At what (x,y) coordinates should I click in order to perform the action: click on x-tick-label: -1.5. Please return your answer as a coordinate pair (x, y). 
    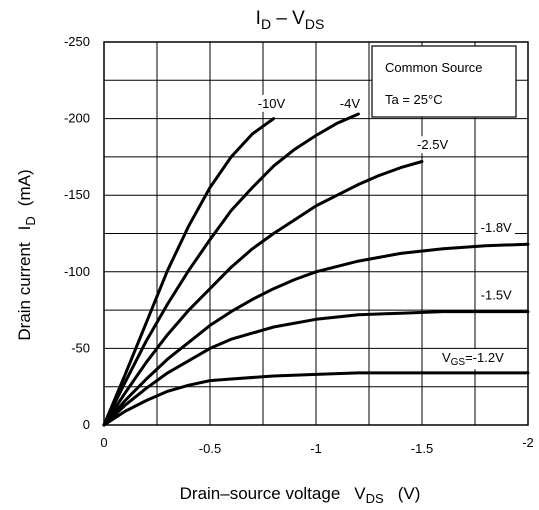
    Looking at the image, I should click on (422, 448).